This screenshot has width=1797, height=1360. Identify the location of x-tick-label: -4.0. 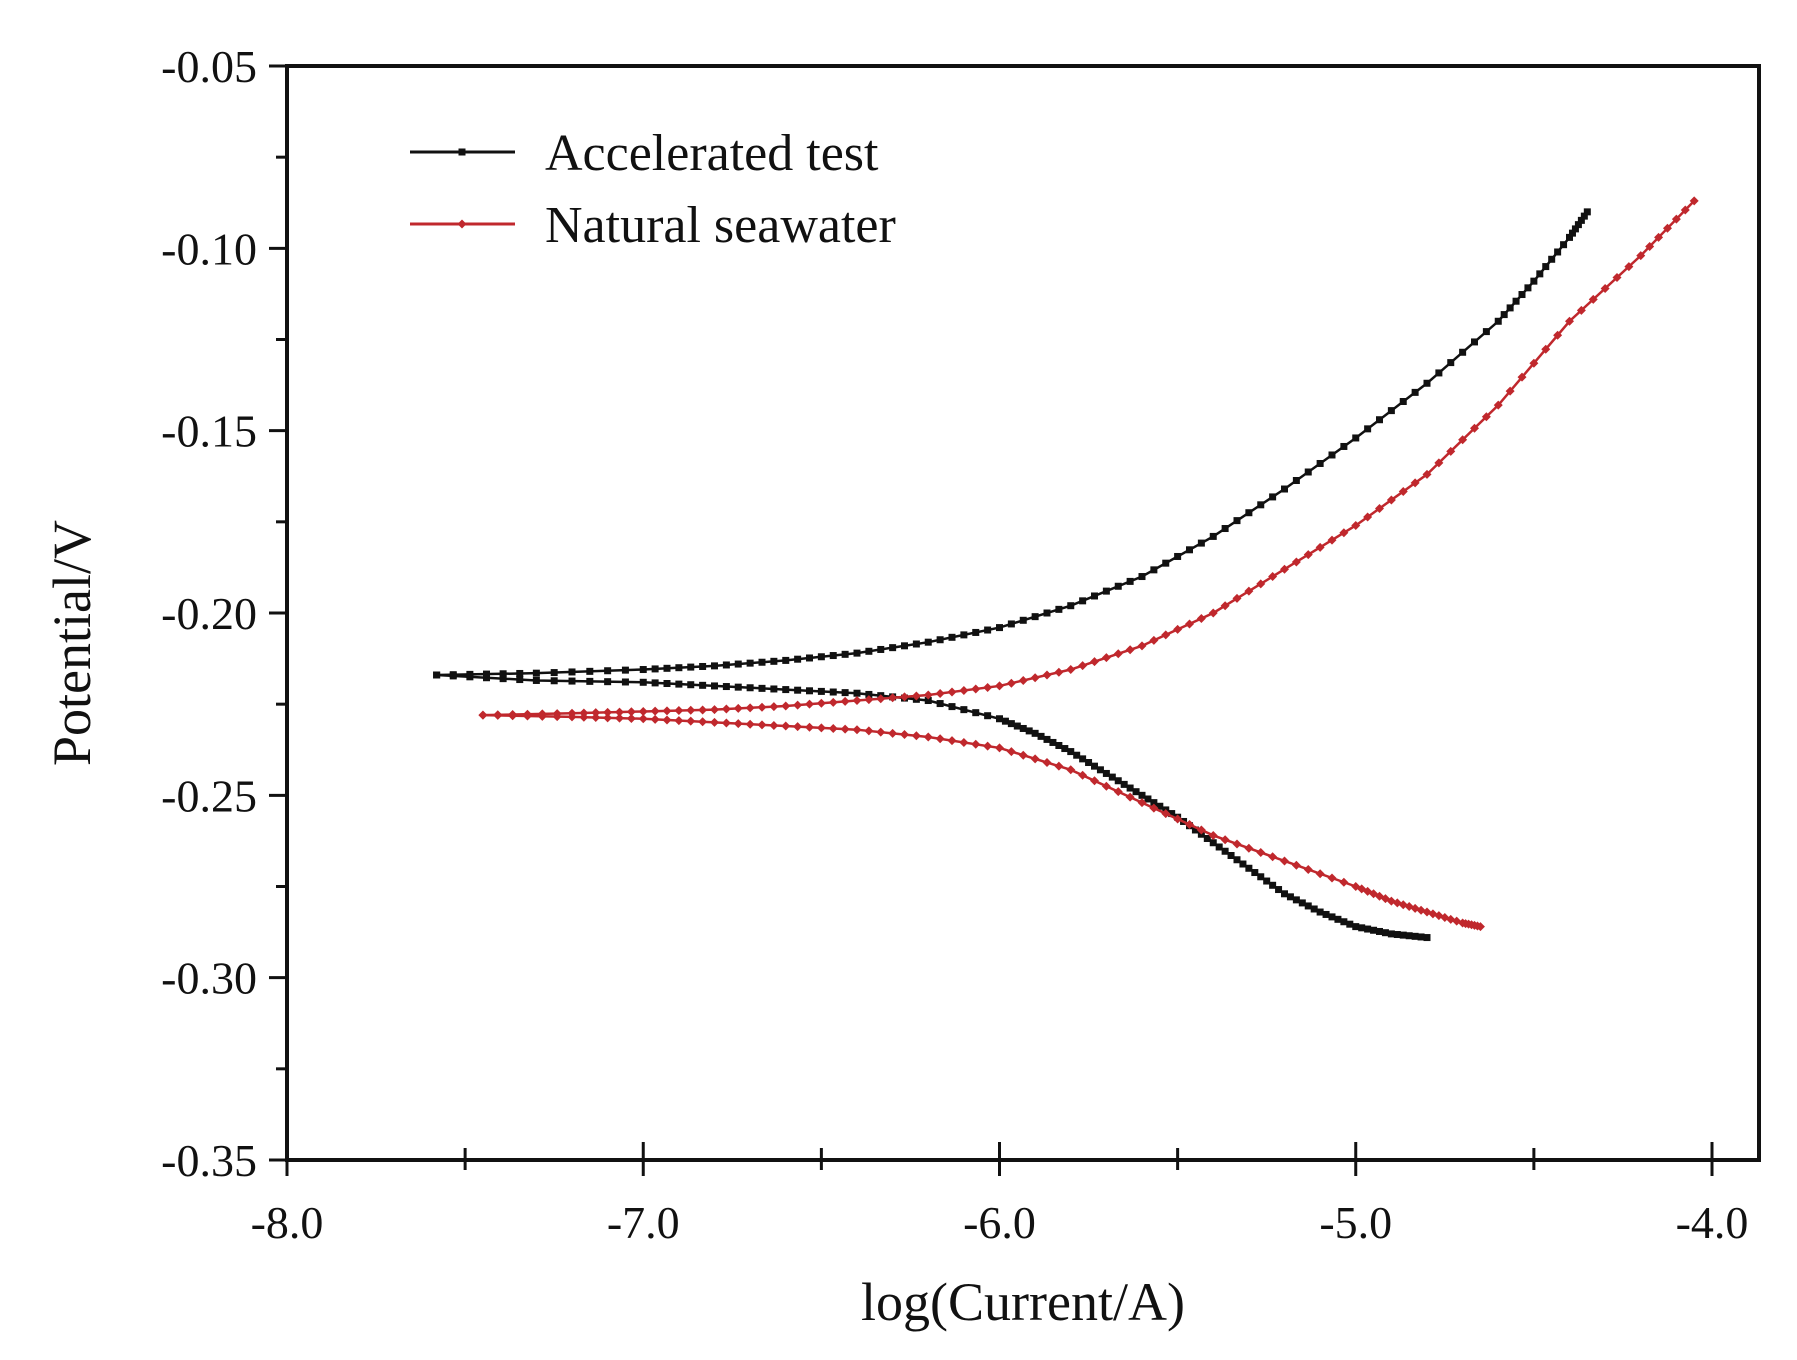
(1712, 1222).